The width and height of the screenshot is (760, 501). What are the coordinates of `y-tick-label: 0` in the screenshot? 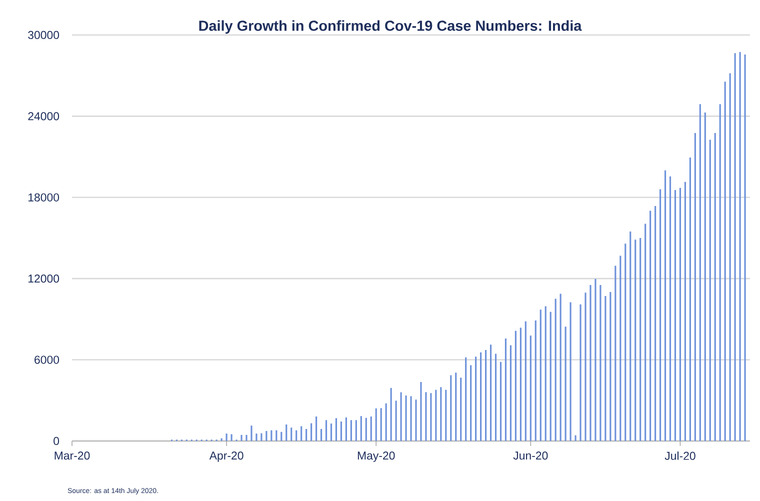 It's located at (57, 441).